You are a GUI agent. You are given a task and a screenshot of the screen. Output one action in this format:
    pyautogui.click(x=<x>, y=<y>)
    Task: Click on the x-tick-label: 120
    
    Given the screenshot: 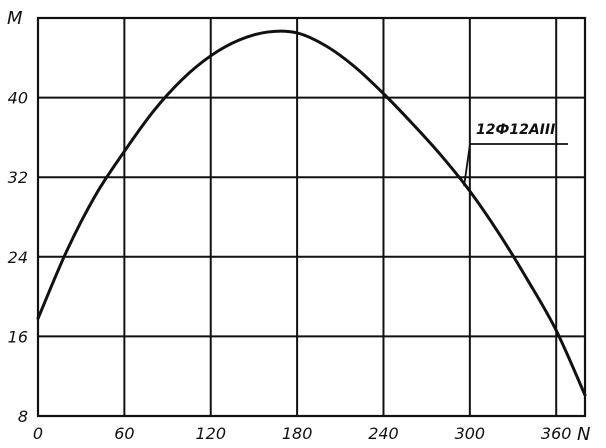 What is the action you would take?
    pyautogui.click(x=210, y=433)
    